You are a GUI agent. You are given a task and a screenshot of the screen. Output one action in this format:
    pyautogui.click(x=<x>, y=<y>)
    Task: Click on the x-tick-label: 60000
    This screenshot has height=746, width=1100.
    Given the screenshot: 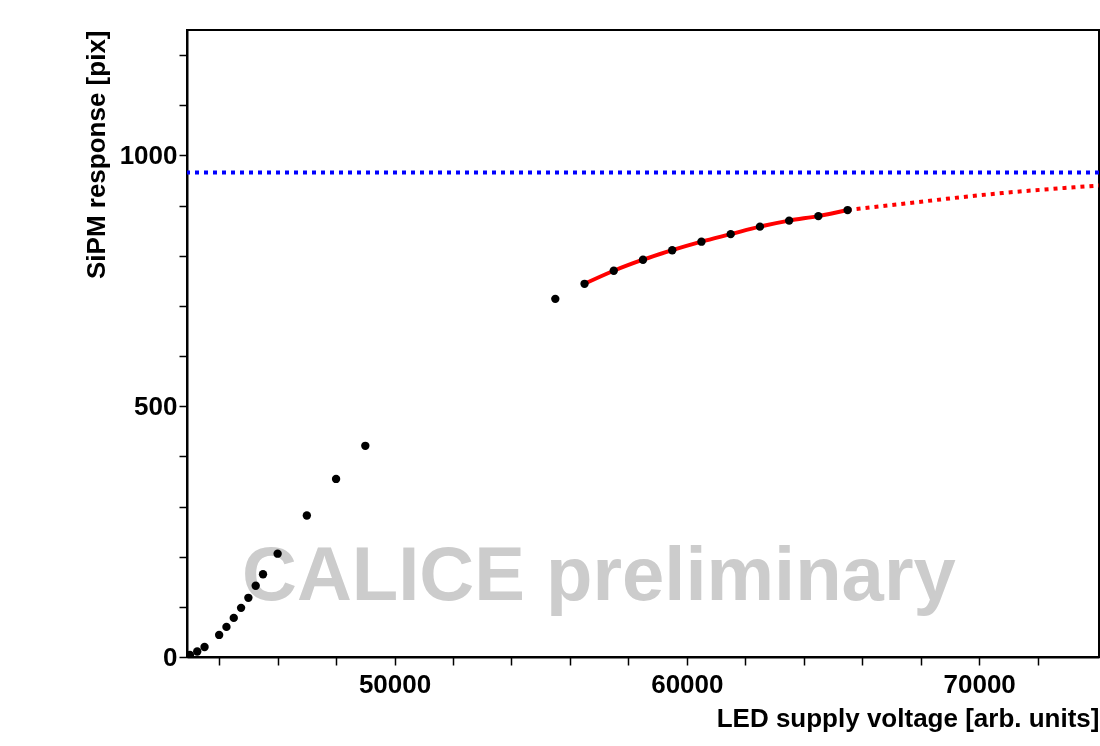 What is the action you would take?
    pyautogui.click(x=687, y=683)
    